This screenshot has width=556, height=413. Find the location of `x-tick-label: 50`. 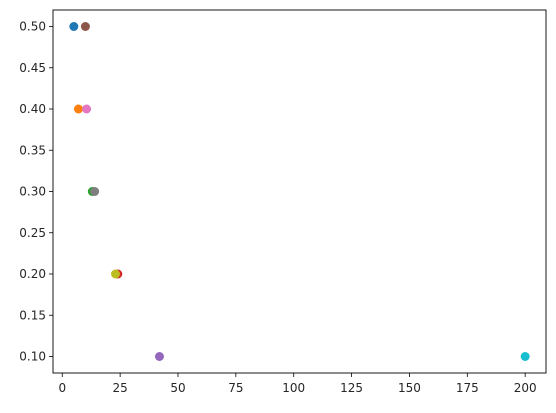

x-tick-label: 50 is located at coordinates (177, 388).